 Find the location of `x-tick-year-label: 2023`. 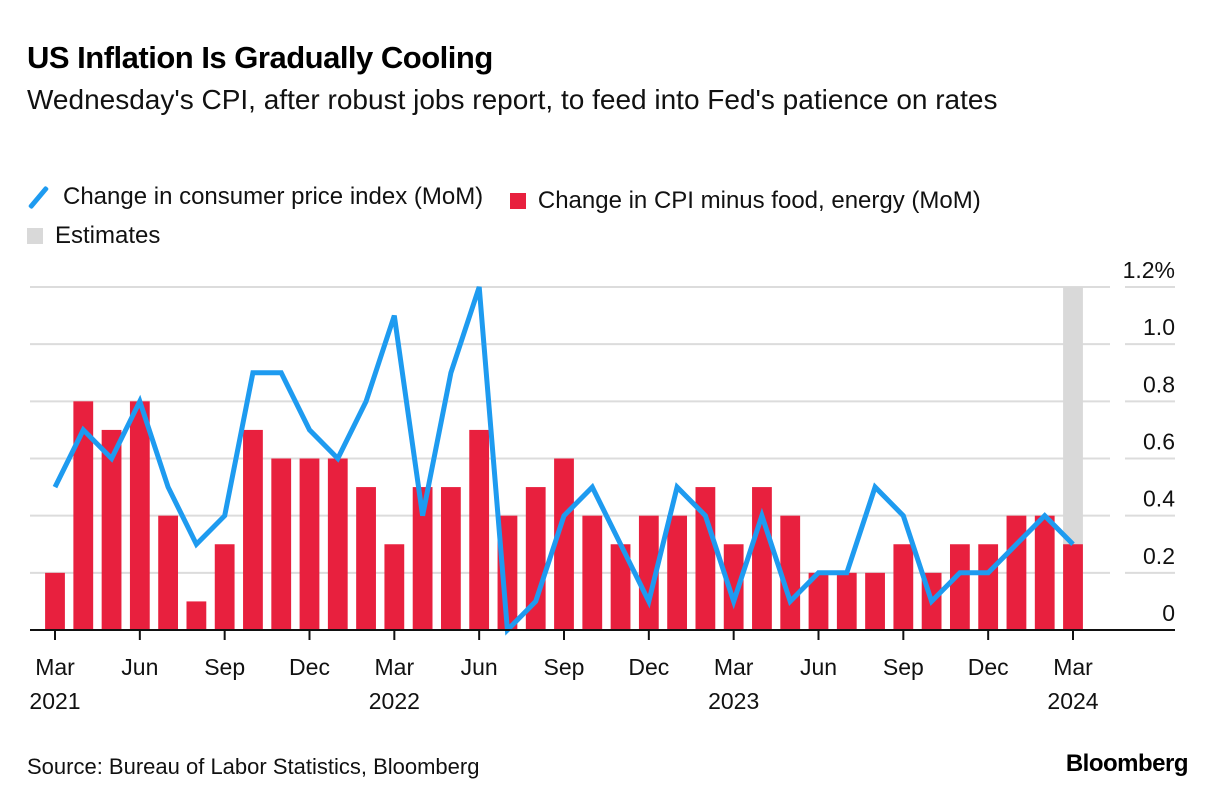

x-tick-year-label: 2023 is located at coordinates (733, 701).